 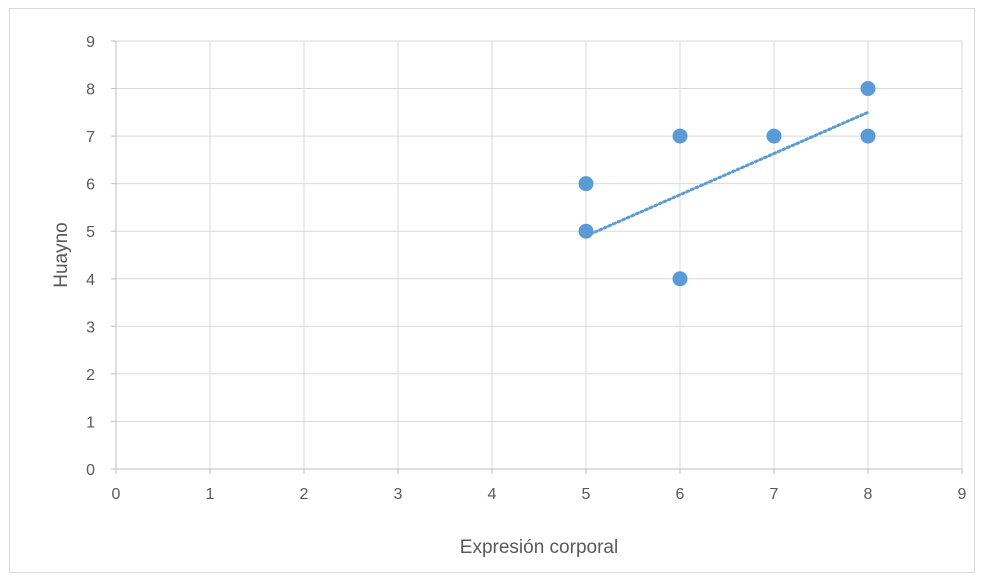 What do you see at coordinates (210, 494) in the screenshot?
I see `x-tick-label: 1` at bounding box center [210, 494].